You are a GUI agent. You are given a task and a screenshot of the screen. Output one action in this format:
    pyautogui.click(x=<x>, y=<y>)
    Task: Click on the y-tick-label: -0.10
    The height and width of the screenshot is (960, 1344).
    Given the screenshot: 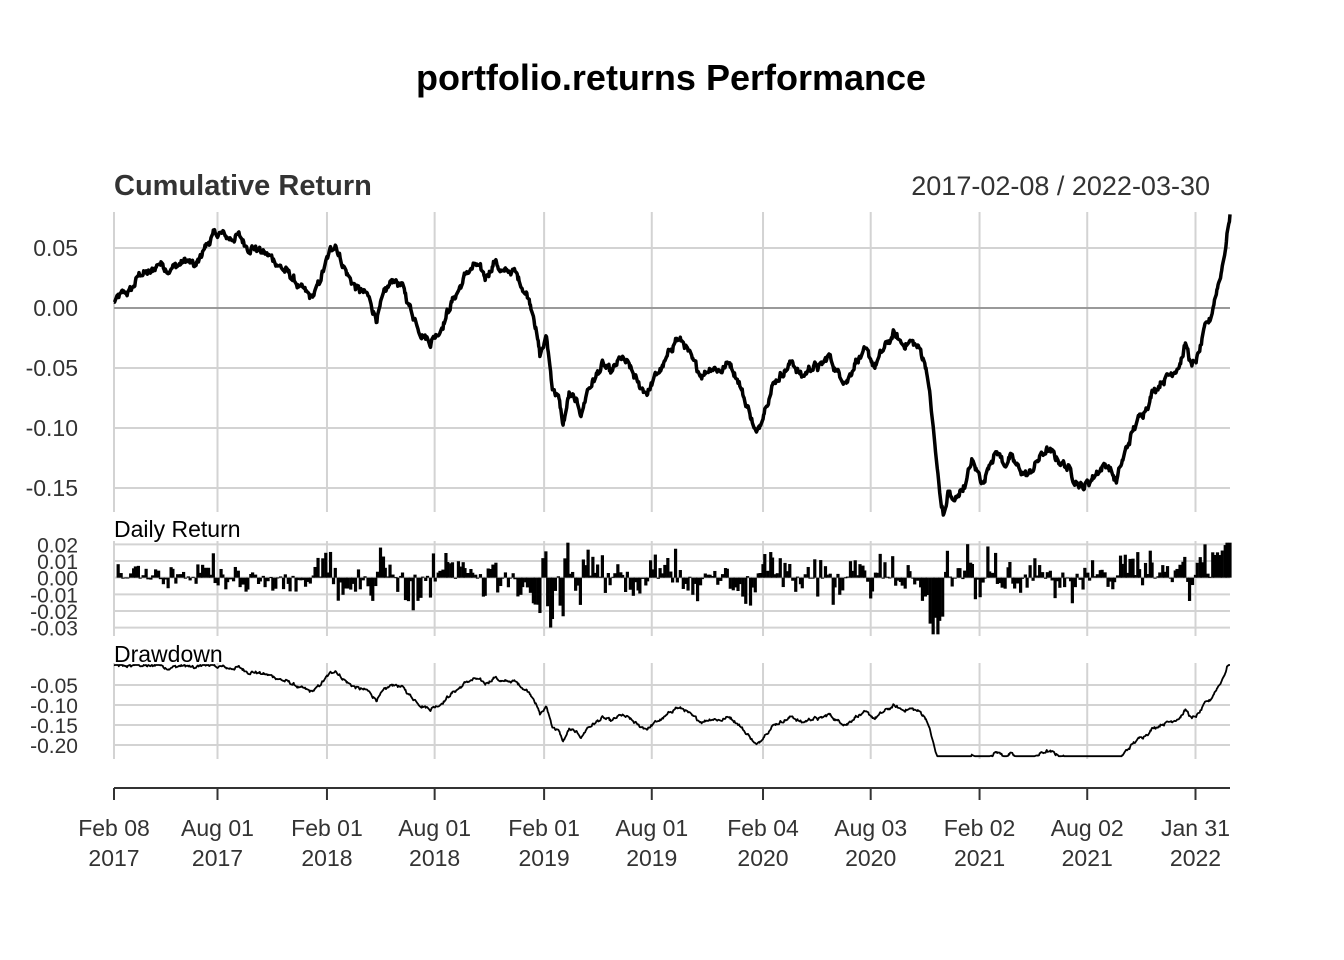 What is the action you would take?
    pyautogui.click(x=54, y=706)
    